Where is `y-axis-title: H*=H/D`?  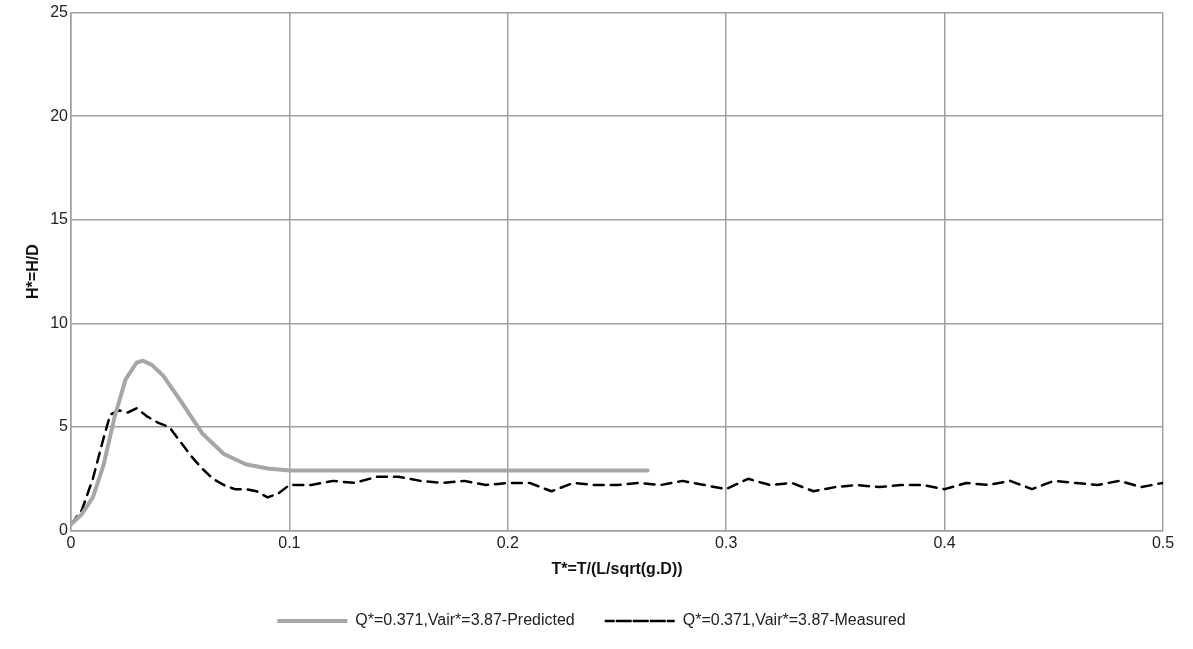
y-axis-title: H*=H/D is located at coordinates (33, 271).